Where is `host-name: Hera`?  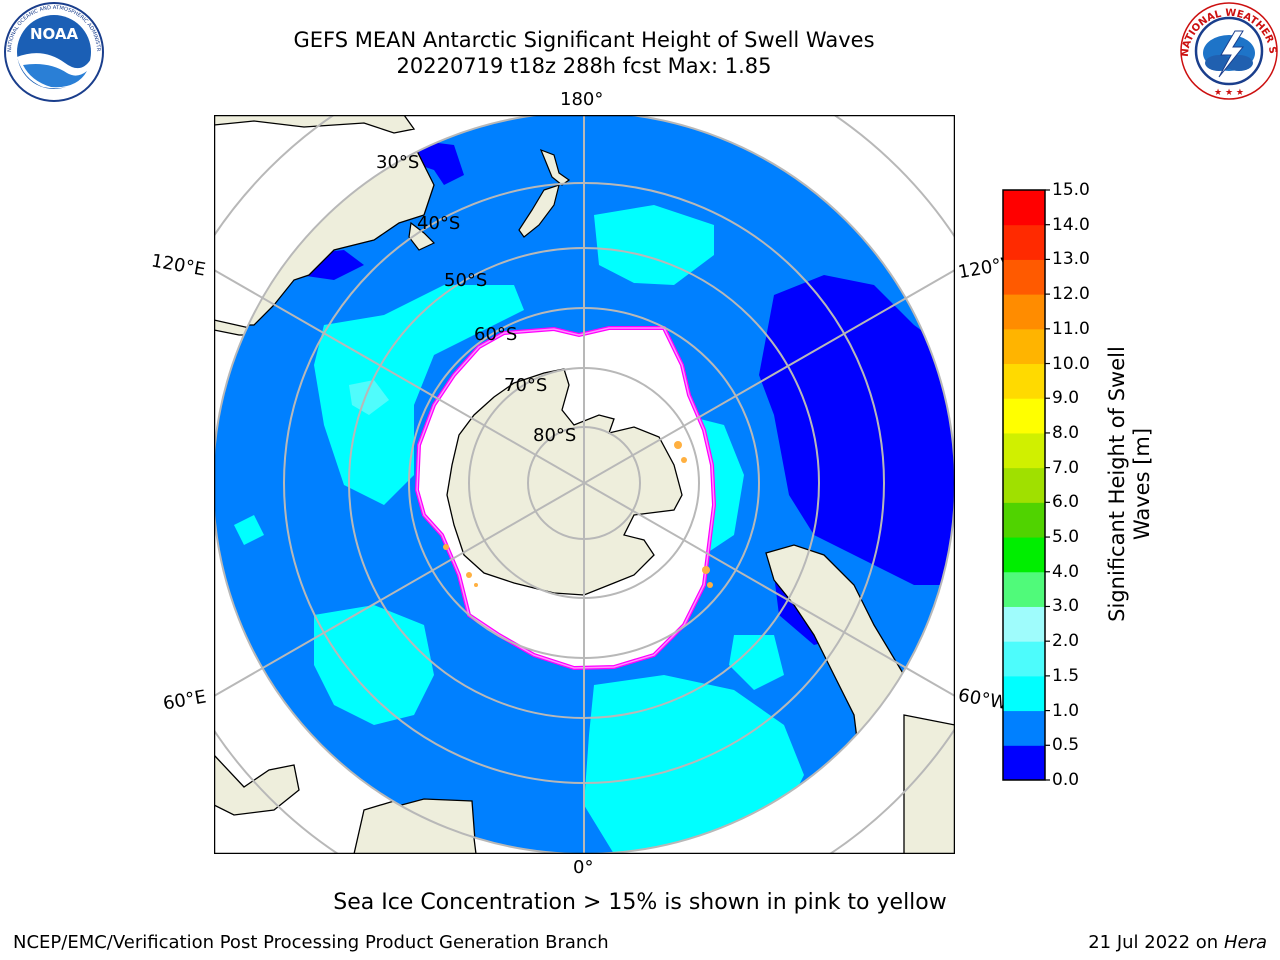 host-name: Hera is located at coordinates (1245, 942).